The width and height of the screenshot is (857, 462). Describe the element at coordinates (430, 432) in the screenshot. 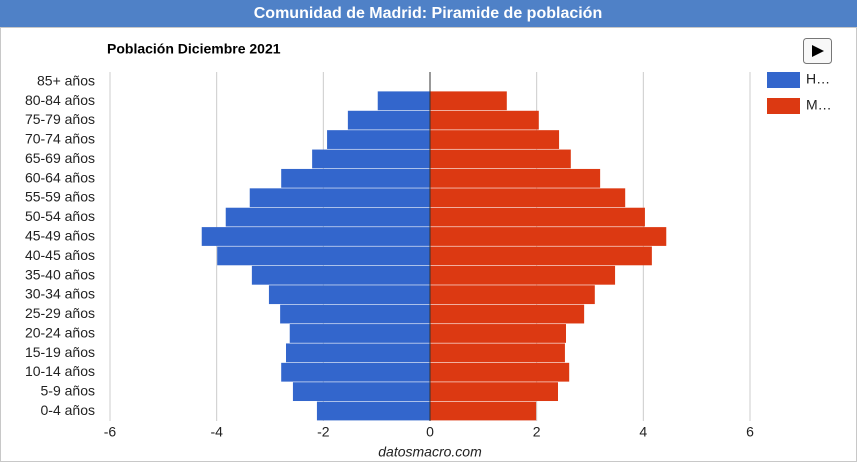

I see `x-tick-label: 0` at that location.